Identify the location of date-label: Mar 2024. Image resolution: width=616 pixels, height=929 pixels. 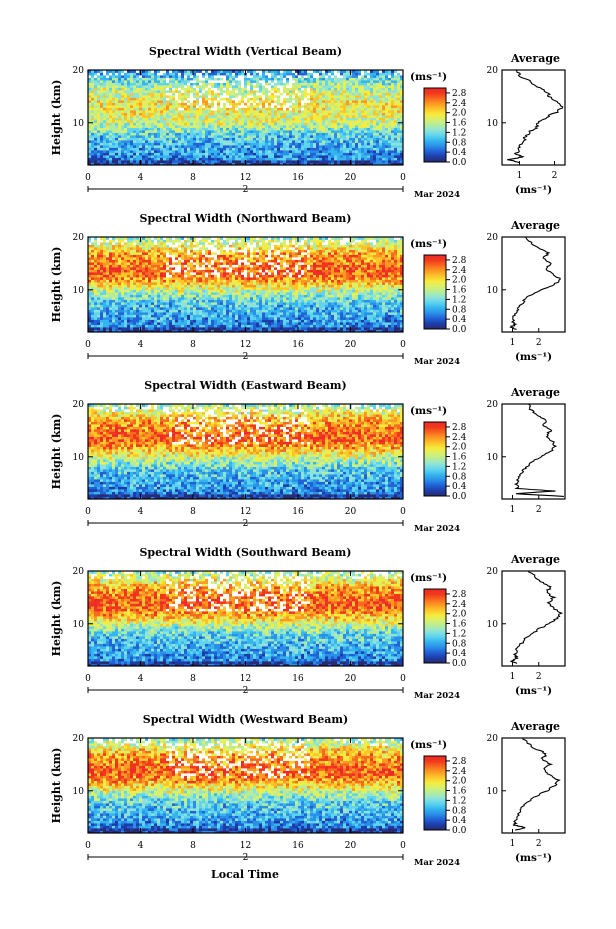
(437, 362).